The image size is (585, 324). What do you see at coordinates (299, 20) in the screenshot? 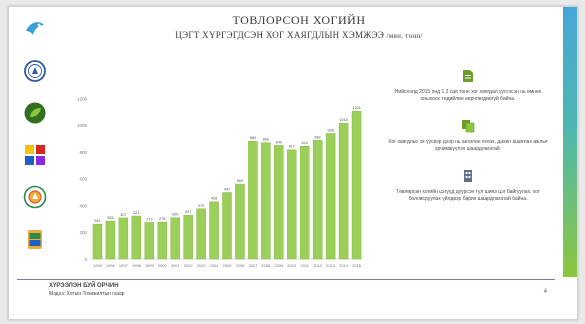
I see `title-line-1: ТОВЛОРСОН ХОГИЙН` at bounding box center [299, 20].